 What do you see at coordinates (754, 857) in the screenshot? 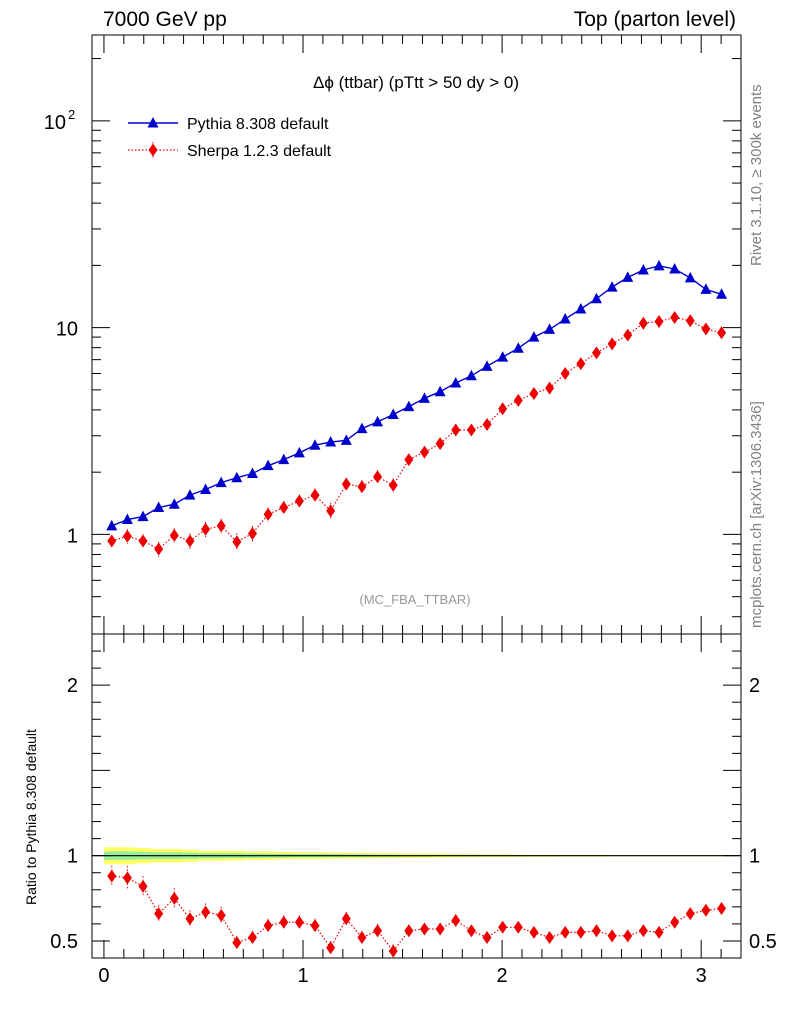
I see `ratio-ytick-label-right: 1` at bounding box center [754, 857].